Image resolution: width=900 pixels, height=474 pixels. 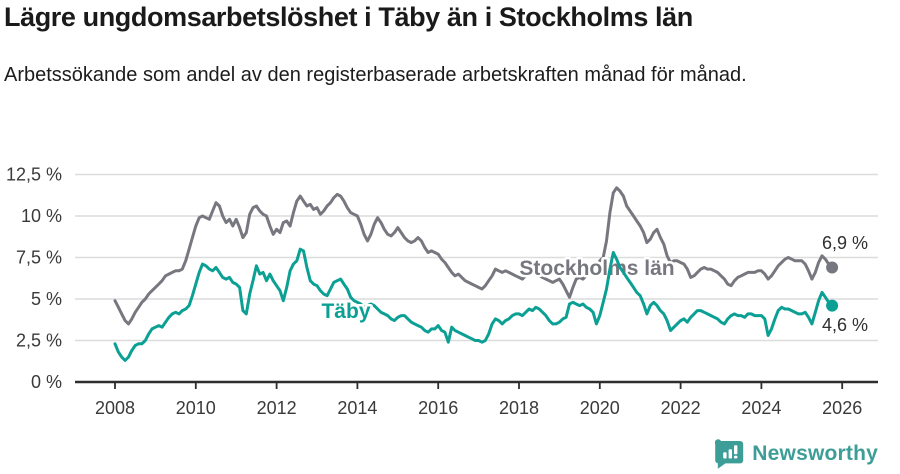 I want to click on series-label-t-by: Täby, so click(x=345, y=311).